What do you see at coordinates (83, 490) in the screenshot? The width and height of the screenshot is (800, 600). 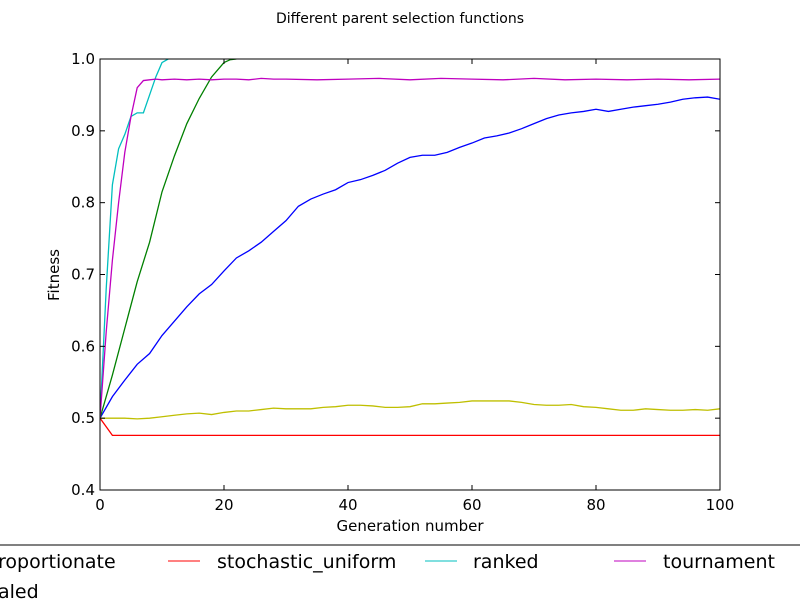 I see `y-tick-label: 0.4` at bounding box center [83, 490].